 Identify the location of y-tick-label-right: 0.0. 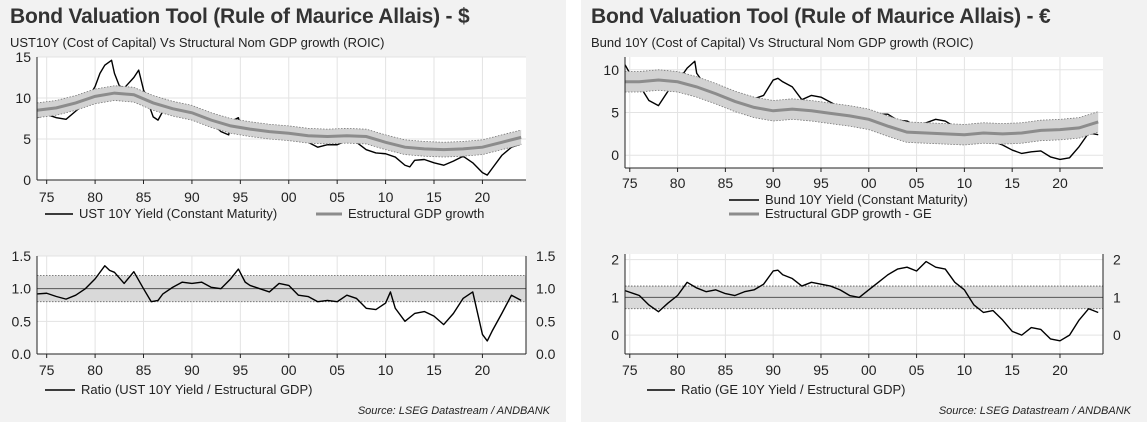
(546, 354).